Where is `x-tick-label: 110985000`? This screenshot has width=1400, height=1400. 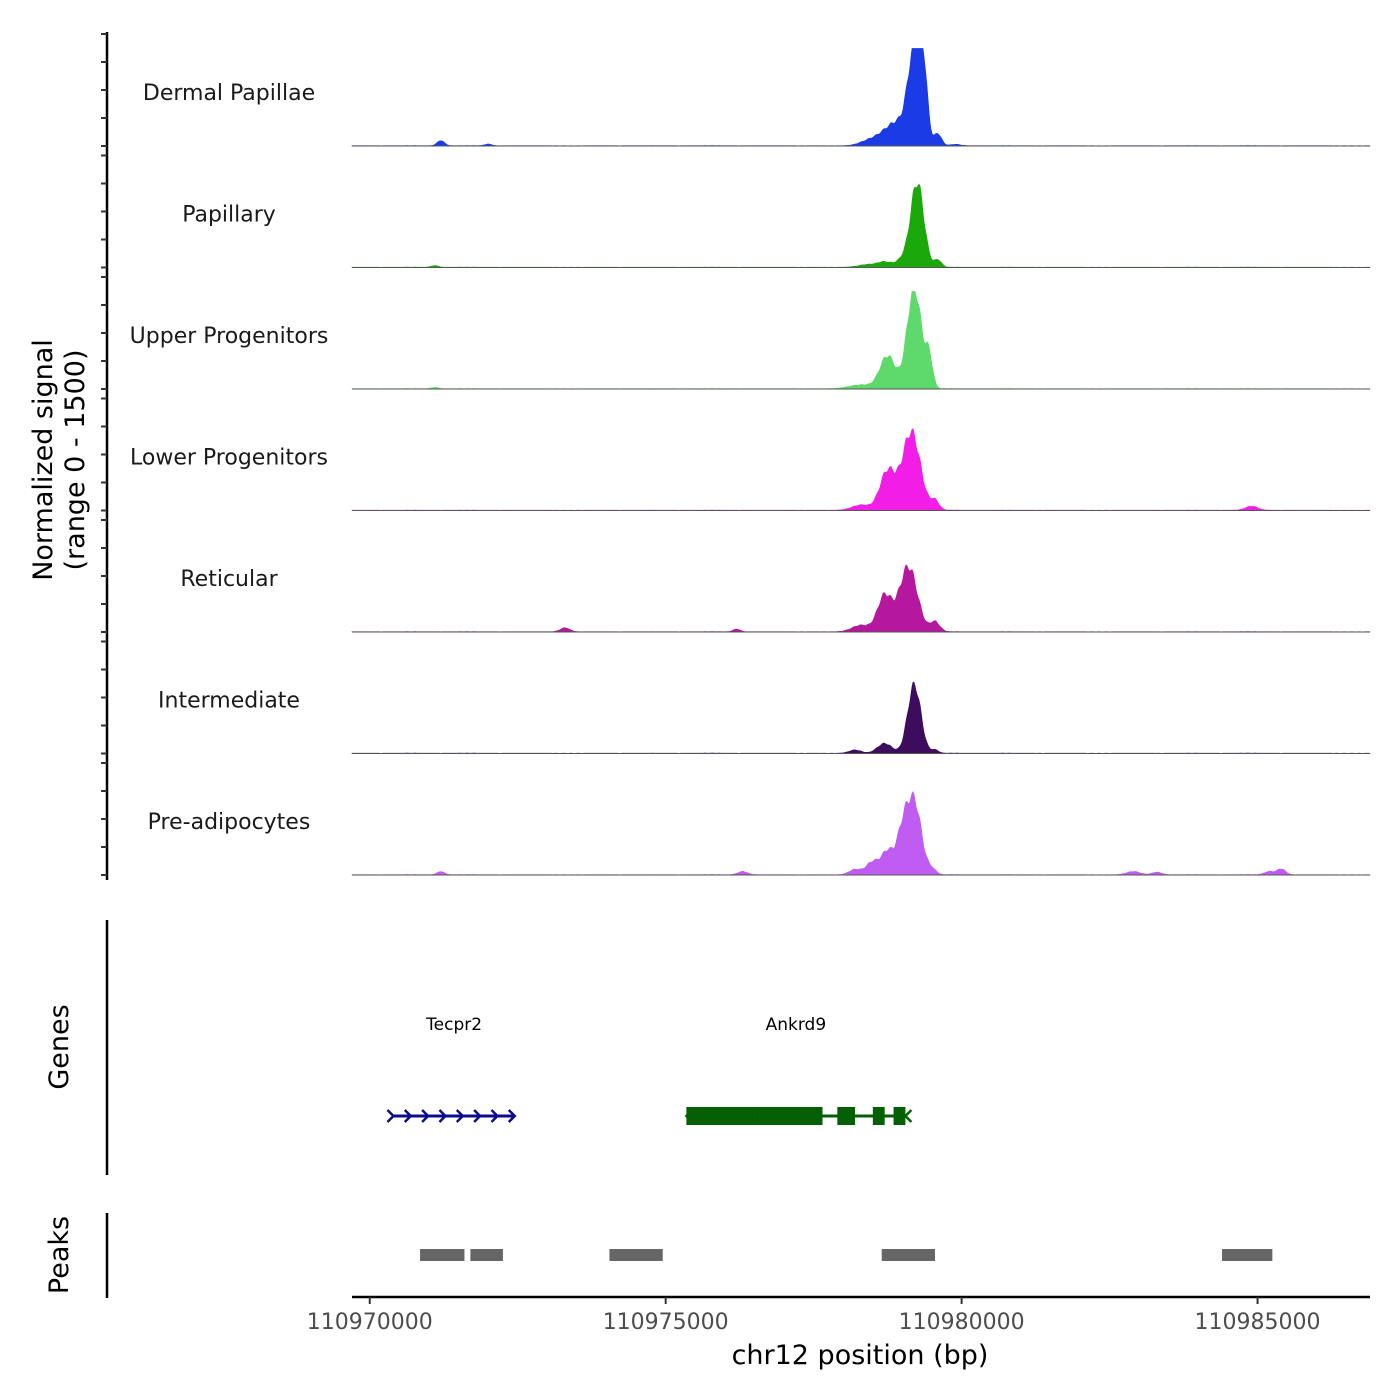 x-tick-label: 110985000 is located at coordinates (1258, 1322).